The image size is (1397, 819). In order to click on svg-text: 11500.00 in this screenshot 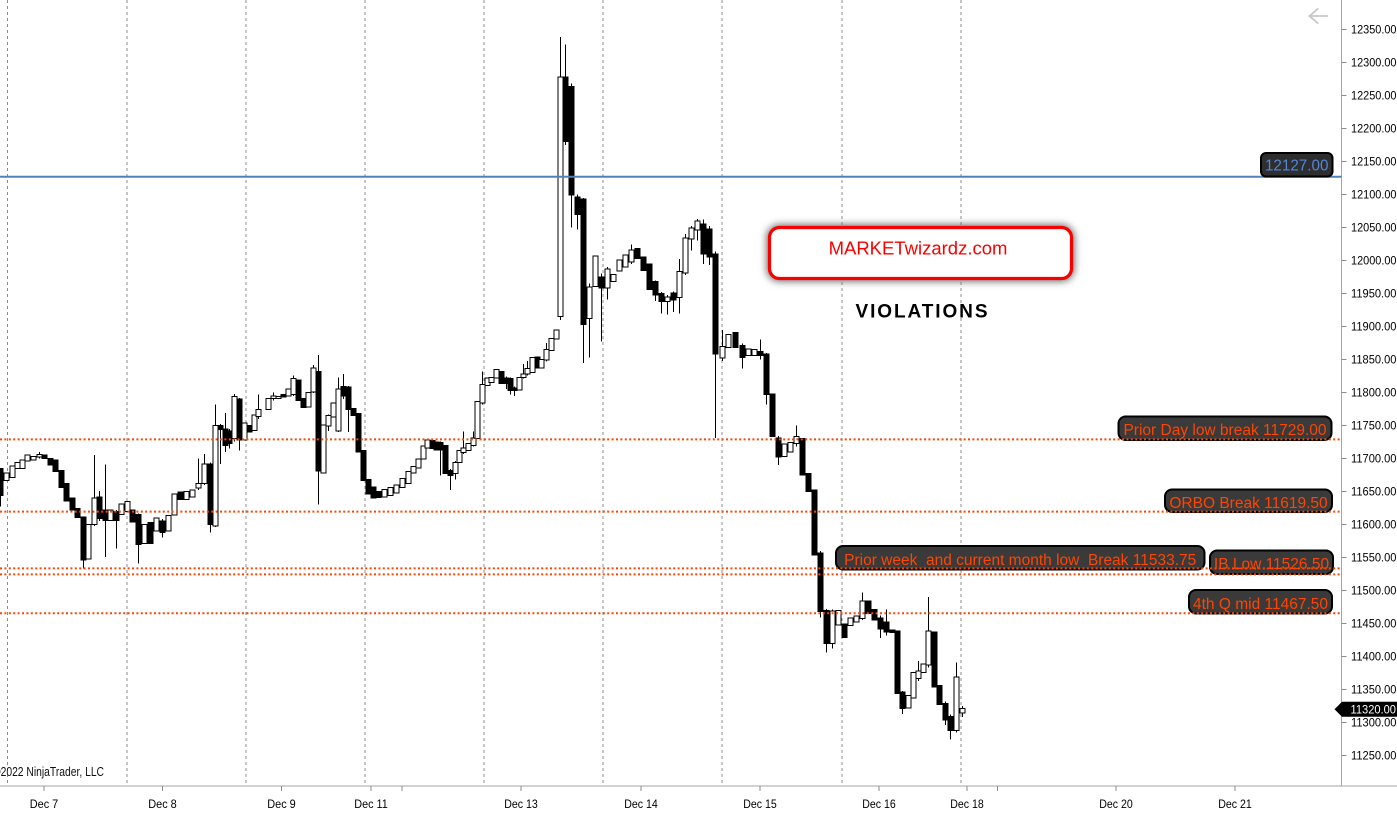, I will do `click(1374, 591)`.